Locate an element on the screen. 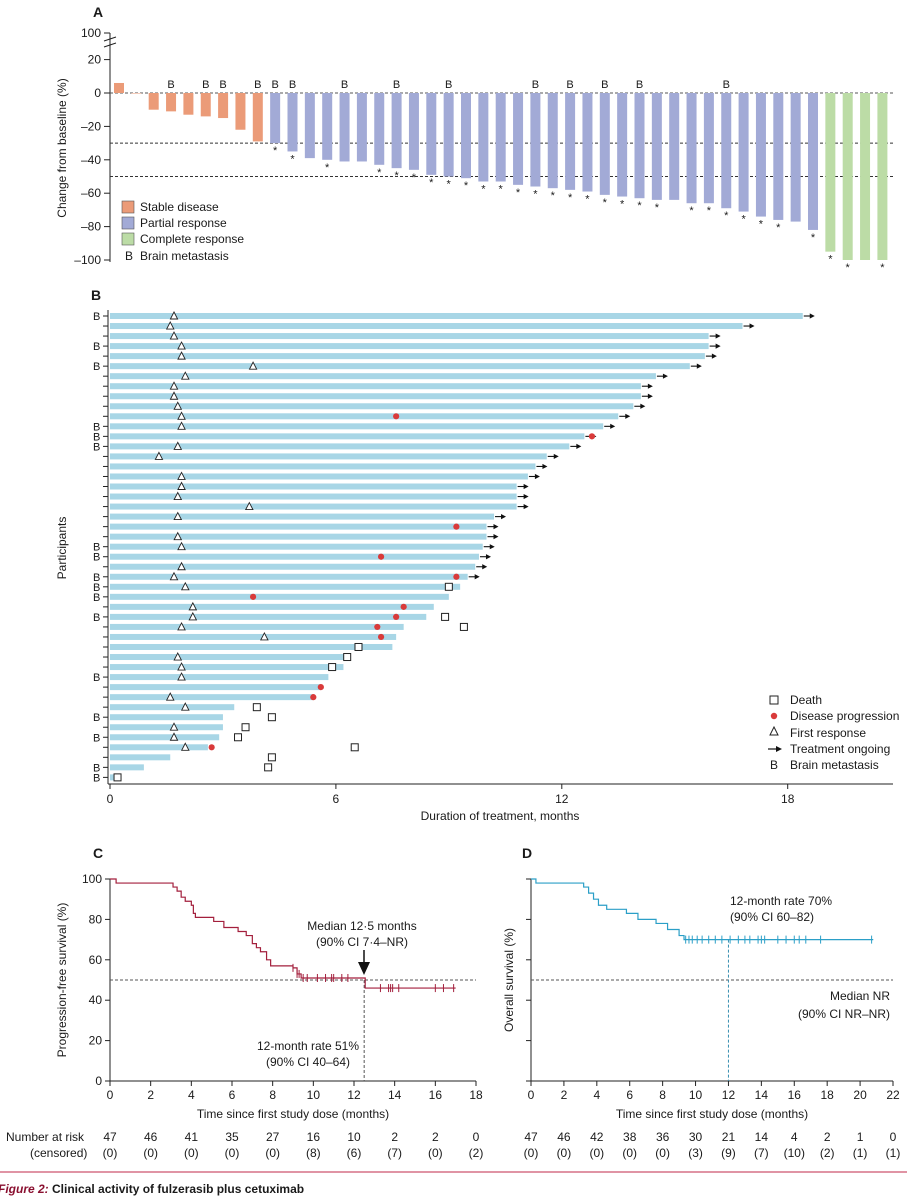 The height and width of the screenshot is (1200, 907). pfs-median-label: Median 12·5 months is located at coordinates (361, 926).